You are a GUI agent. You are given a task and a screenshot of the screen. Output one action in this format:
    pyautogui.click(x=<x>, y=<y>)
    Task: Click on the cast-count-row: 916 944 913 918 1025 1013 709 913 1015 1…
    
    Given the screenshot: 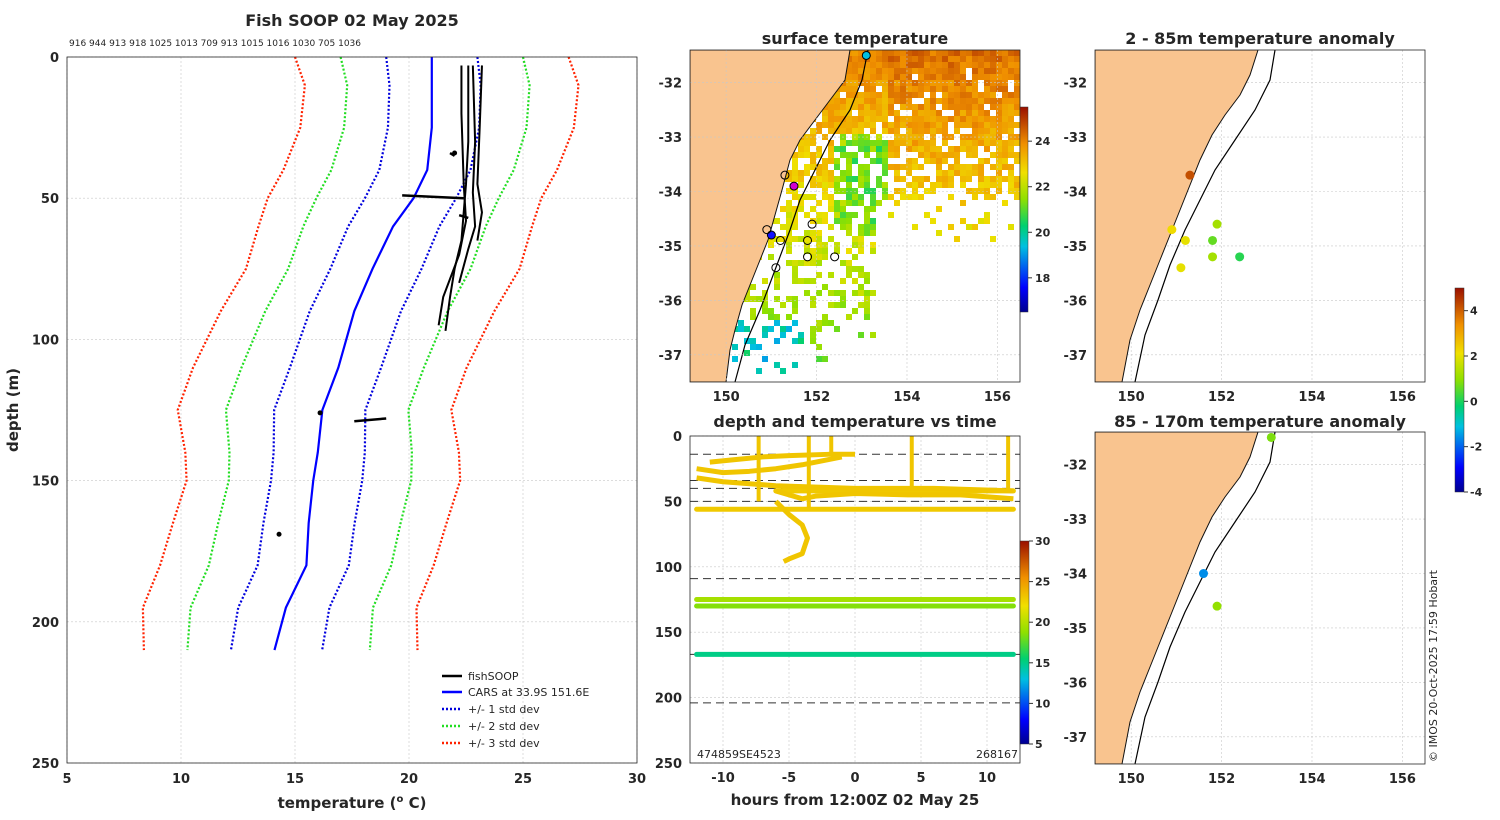 What is the action you would take?
    pyautogui.click(x=215, y=44)
    